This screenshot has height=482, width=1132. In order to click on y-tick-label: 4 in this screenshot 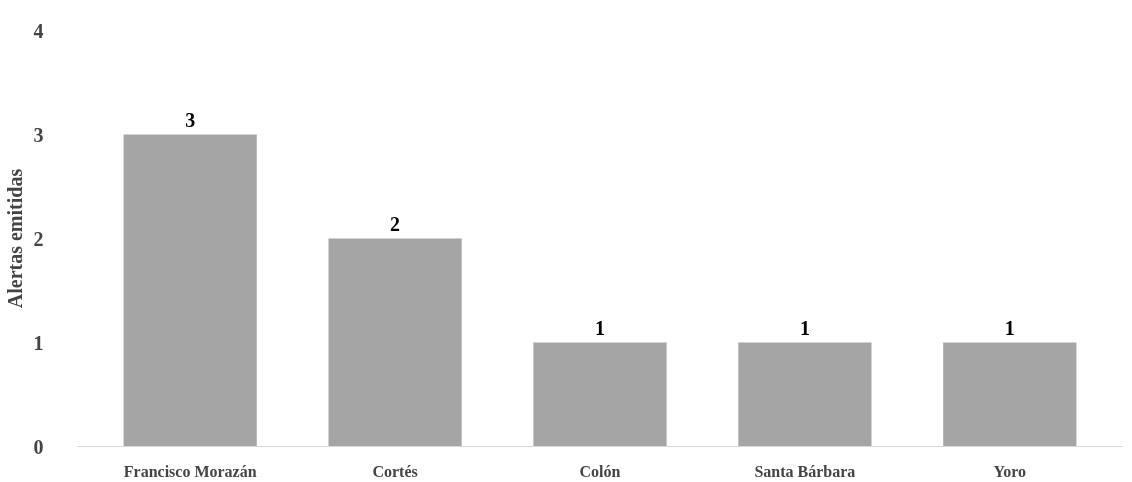, I will do `click(38, 30)`.